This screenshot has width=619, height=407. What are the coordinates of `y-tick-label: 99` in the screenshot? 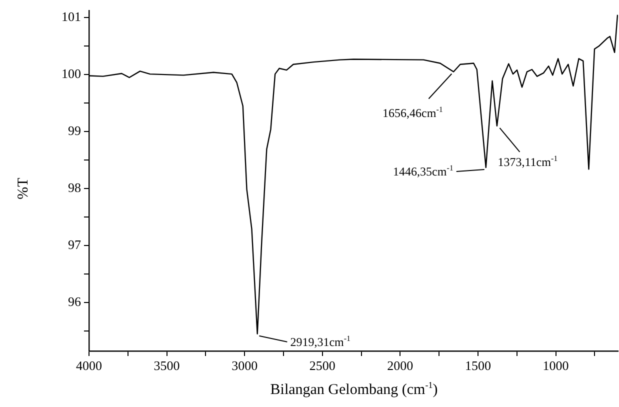 It's located at (74, 130).